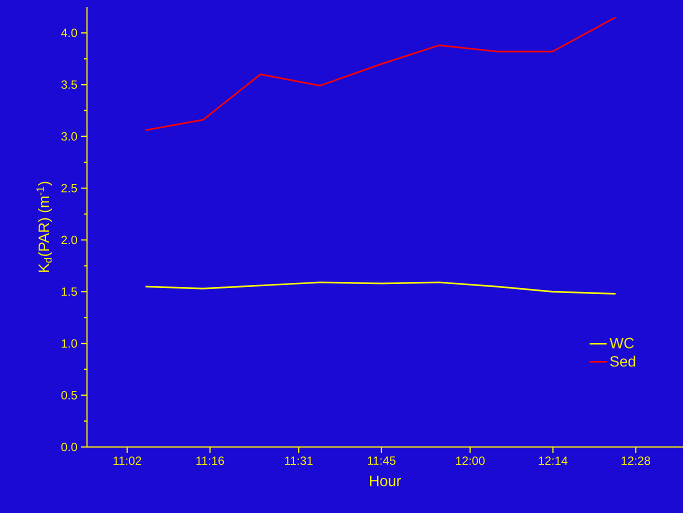  I want to click on y-axis-title: K$_{d}$(PAR) (m$^{-1}$), so click(44, 227).